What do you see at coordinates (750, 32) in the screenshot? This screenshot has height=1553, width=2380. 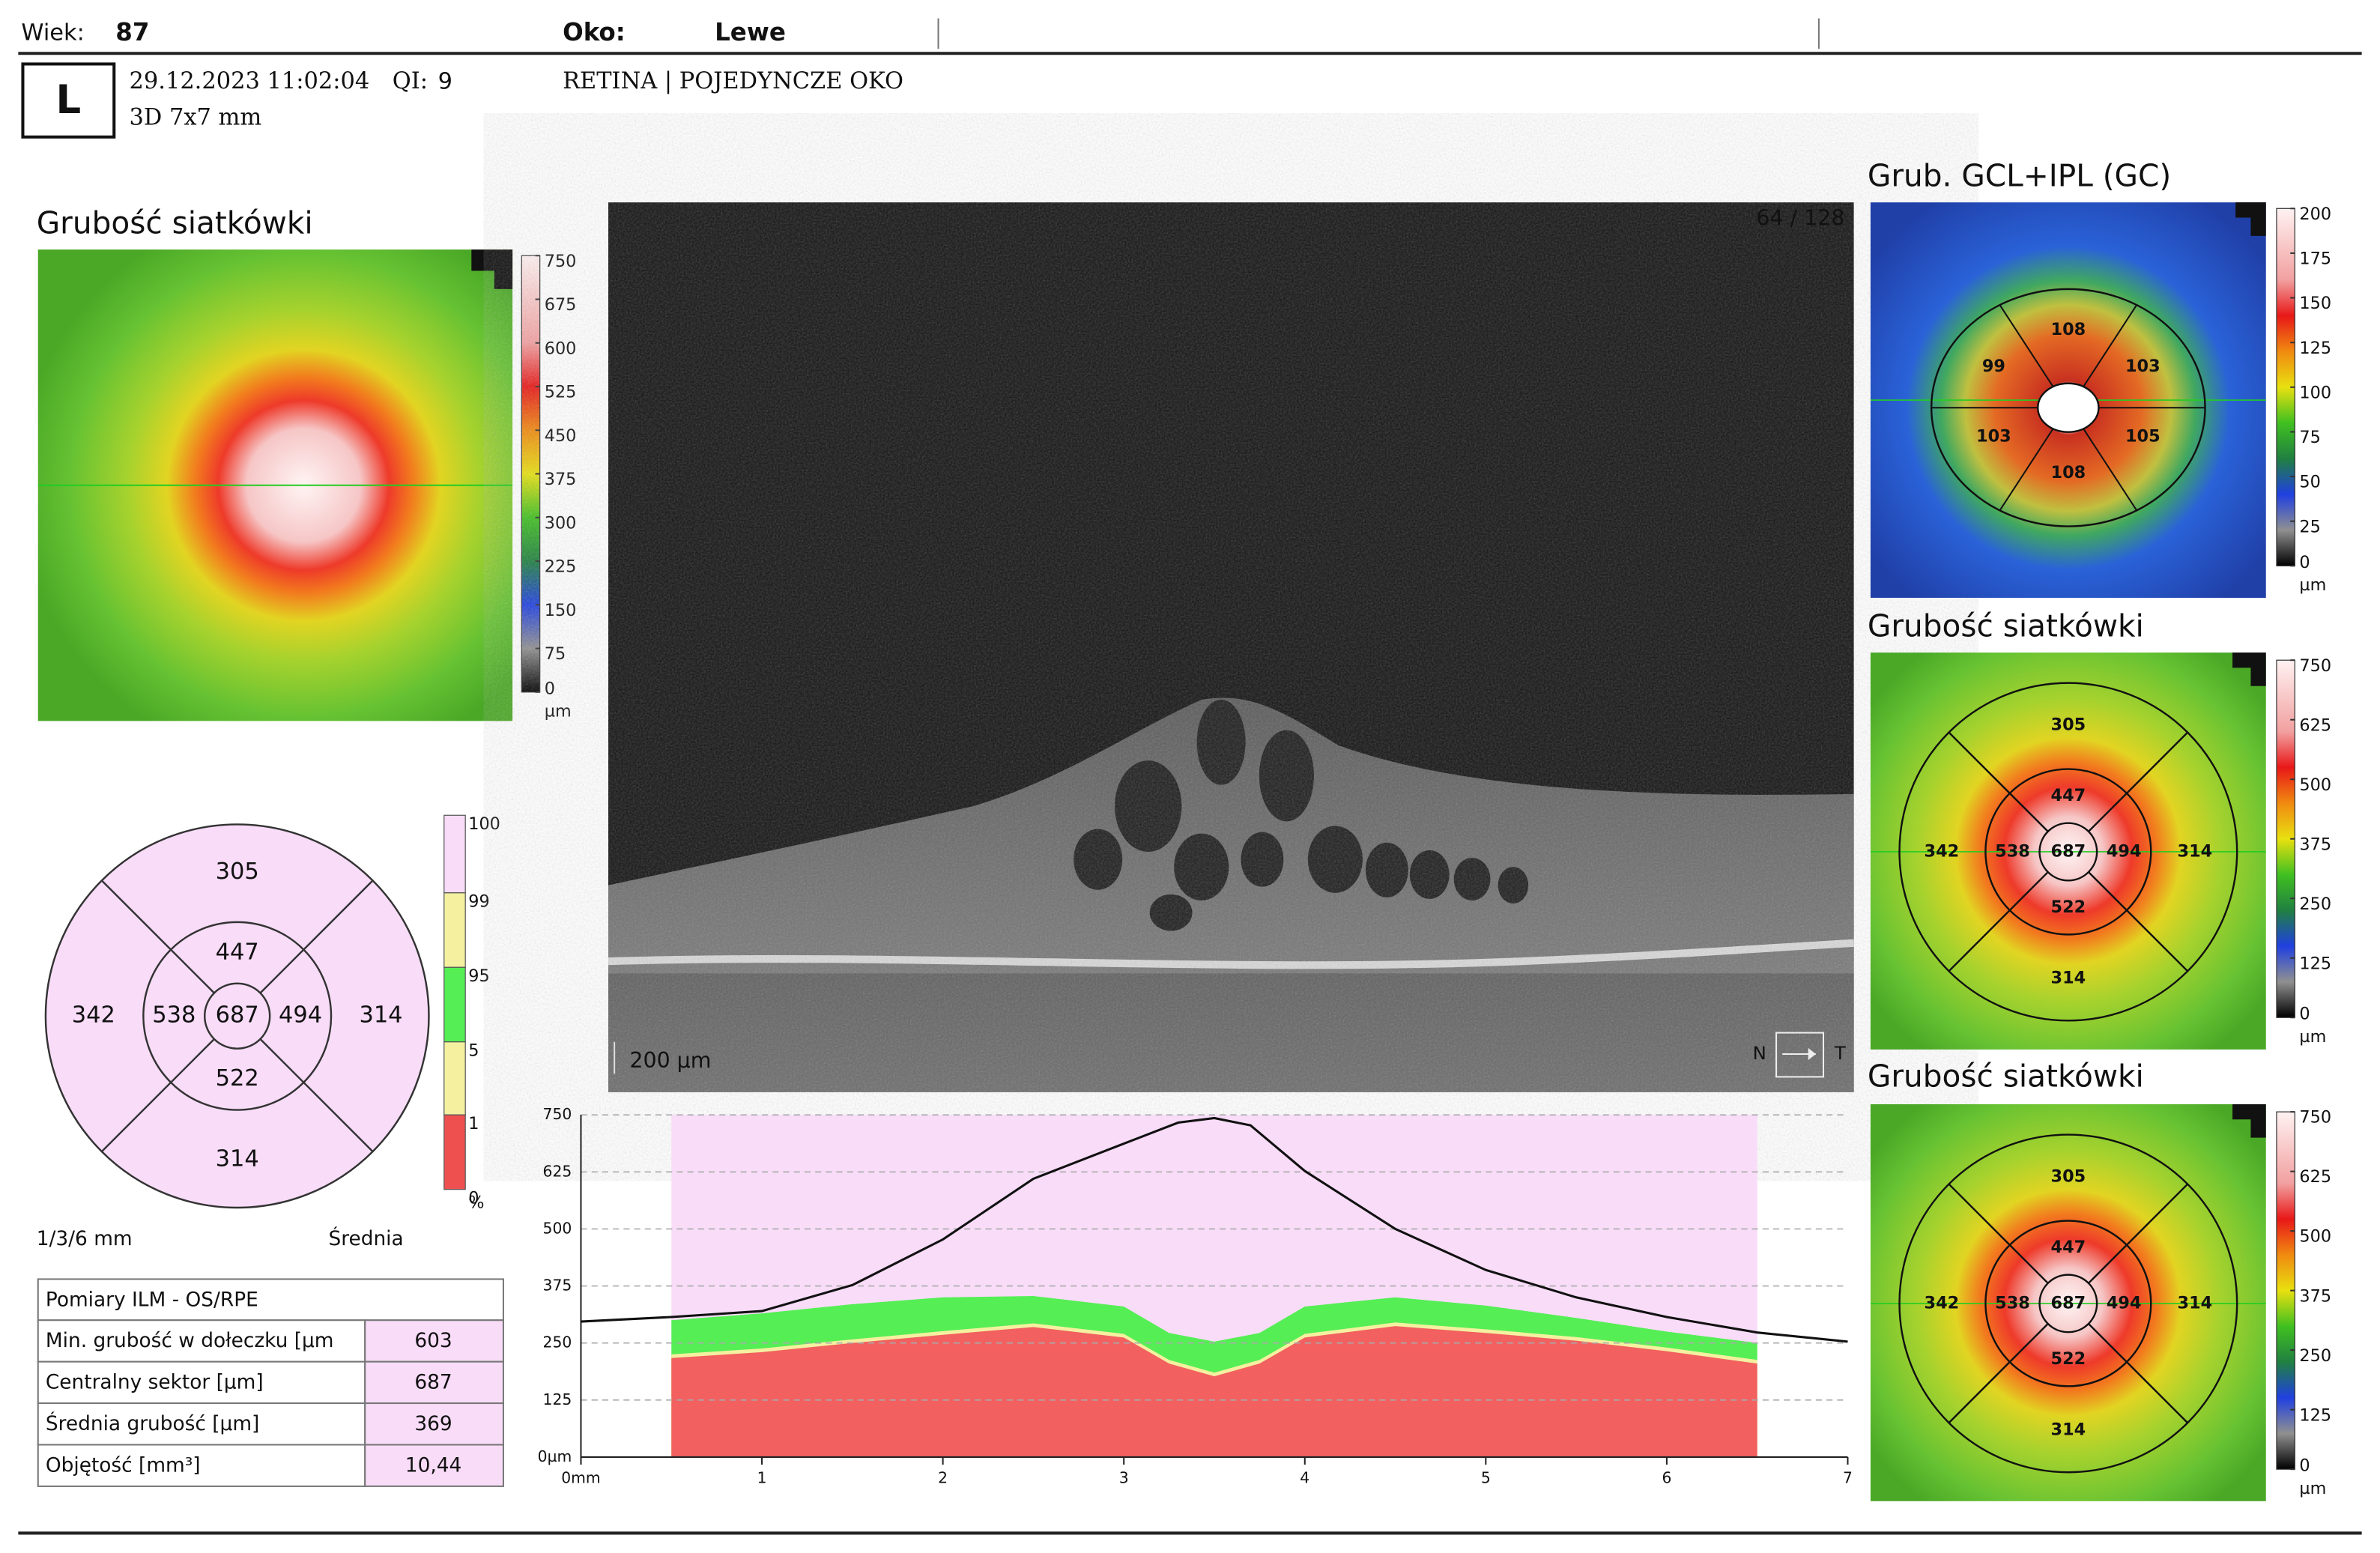 I see `eye: Lewe` at bounding box center [750, 32].